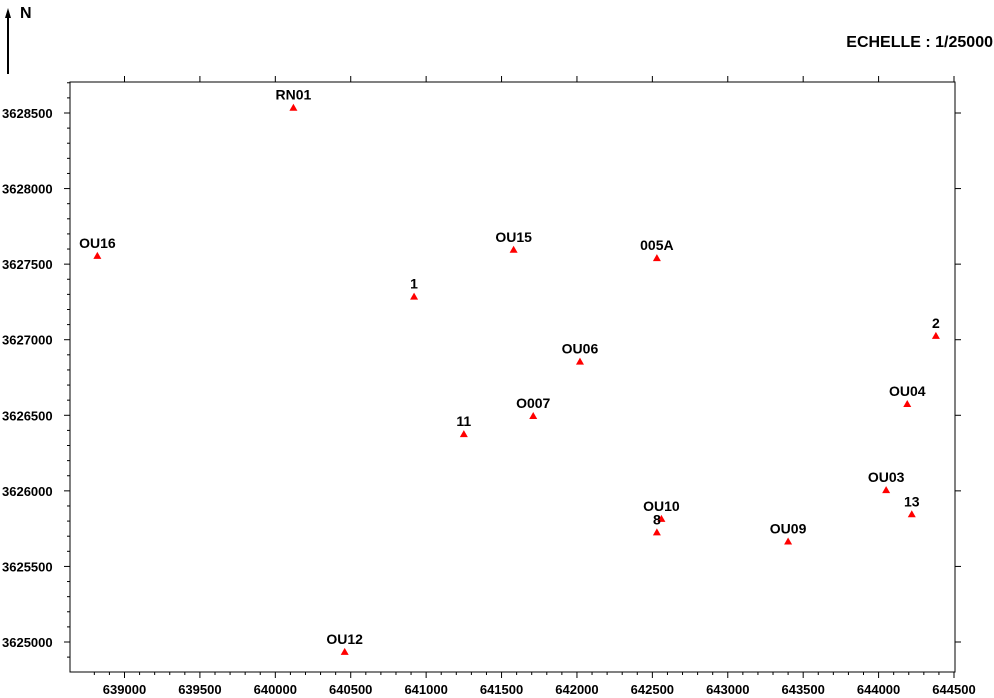 The width and height of the screenshot is (994, 698). What do you see at coordinates (27, 189) in the screenshot?
I see `y-tick-label: 3628000` at bounding box center [27, 189].